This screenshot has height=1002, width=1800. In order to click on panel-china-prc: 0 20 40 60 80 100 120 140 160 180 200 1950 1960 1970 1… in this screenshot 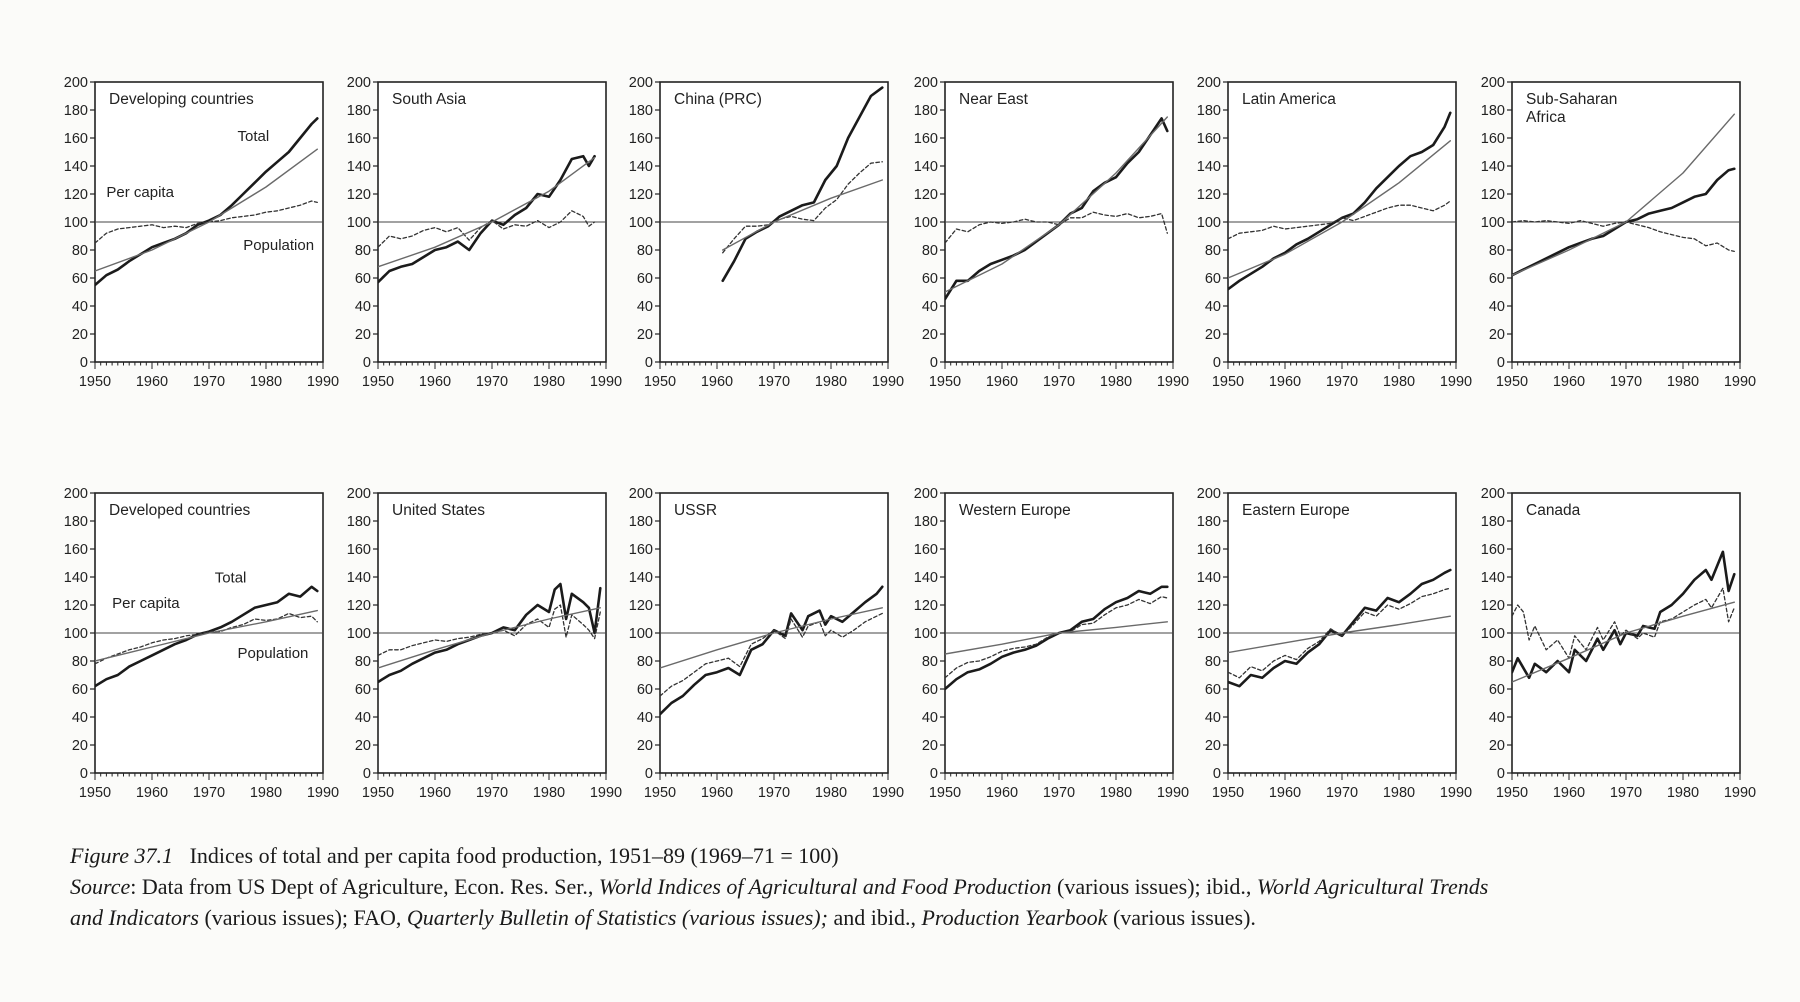, I will do `click(766, 232)`.